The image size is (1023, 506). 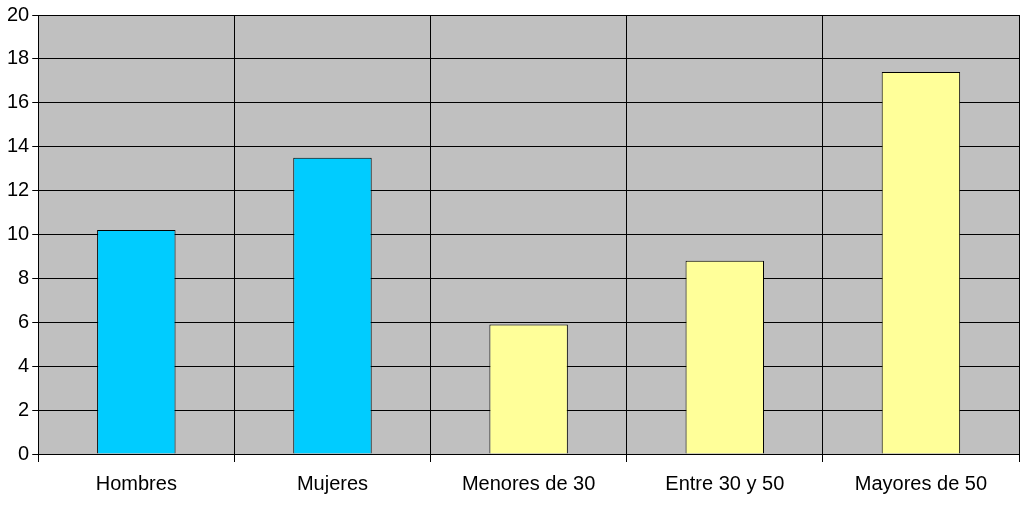 What do you see at coordinates (18, 145) in the screenshot?
I see `y-tick-label: 14` at bounding box center [18, 145].